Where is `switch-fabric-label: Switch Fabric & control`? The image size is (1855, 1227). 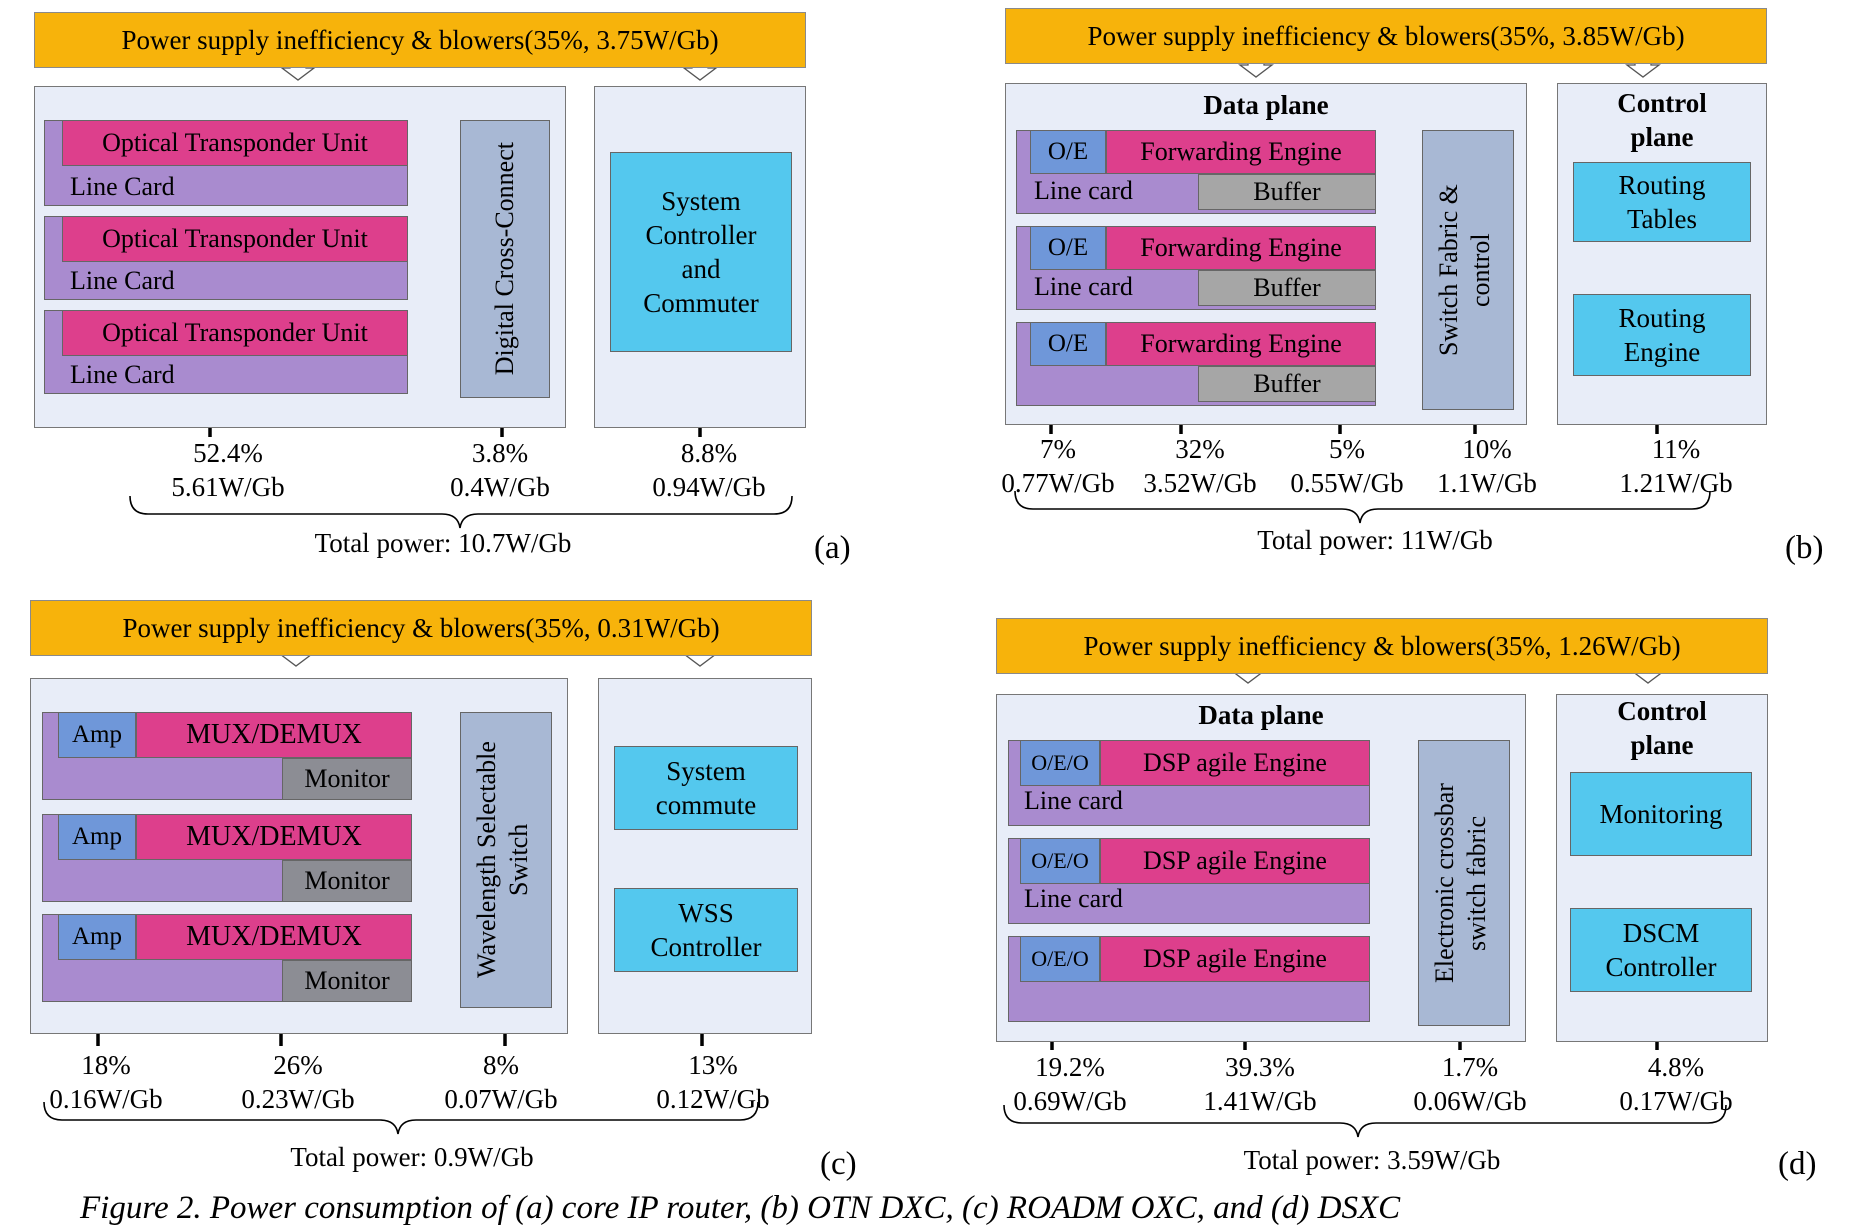 switch-fabric-label: Switch Fabric & control is located at coordinates (1464, 270).